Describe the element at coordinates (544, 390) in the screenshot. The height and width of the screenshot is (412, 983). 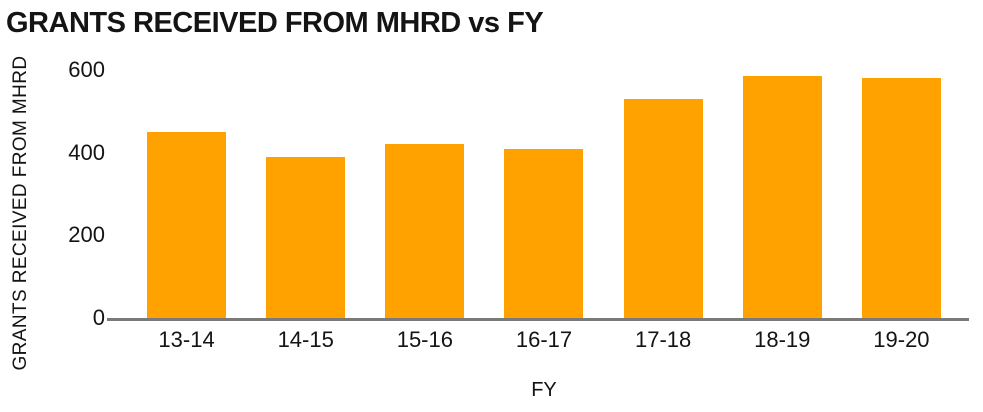
I see `x-axis-title: FY` at that location.